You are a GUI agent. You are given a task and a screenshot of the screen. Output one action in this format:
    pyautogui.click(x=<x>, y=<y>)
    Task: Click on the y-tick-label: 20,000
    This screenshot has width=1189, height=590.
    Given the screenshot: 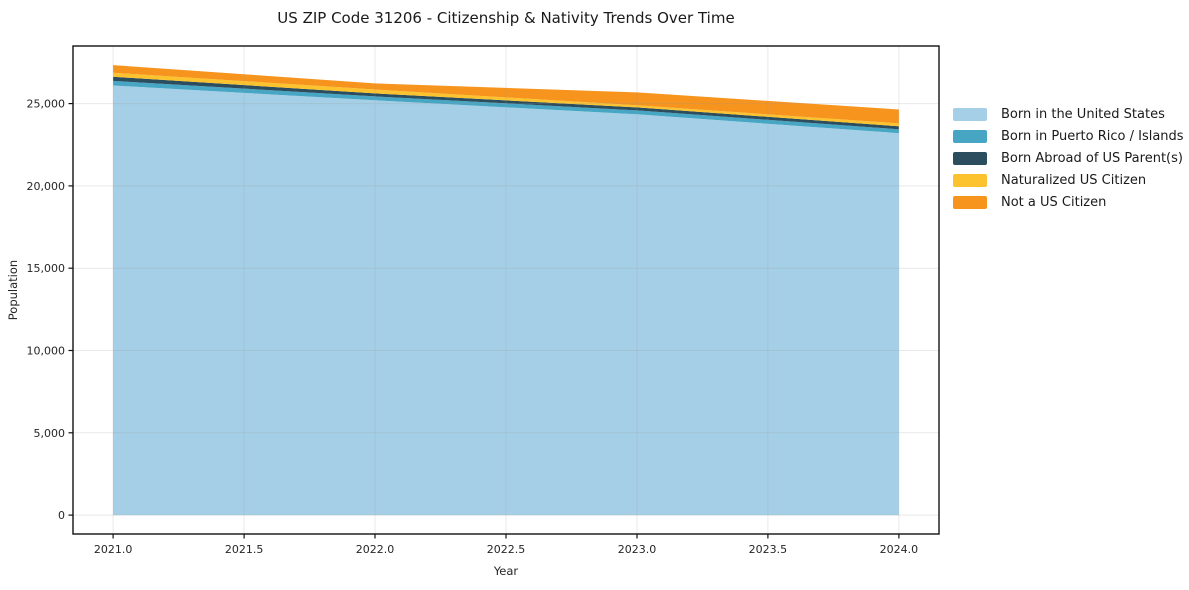 What is the action you would take?
    pyautogui.click(x=46, y=186)
    